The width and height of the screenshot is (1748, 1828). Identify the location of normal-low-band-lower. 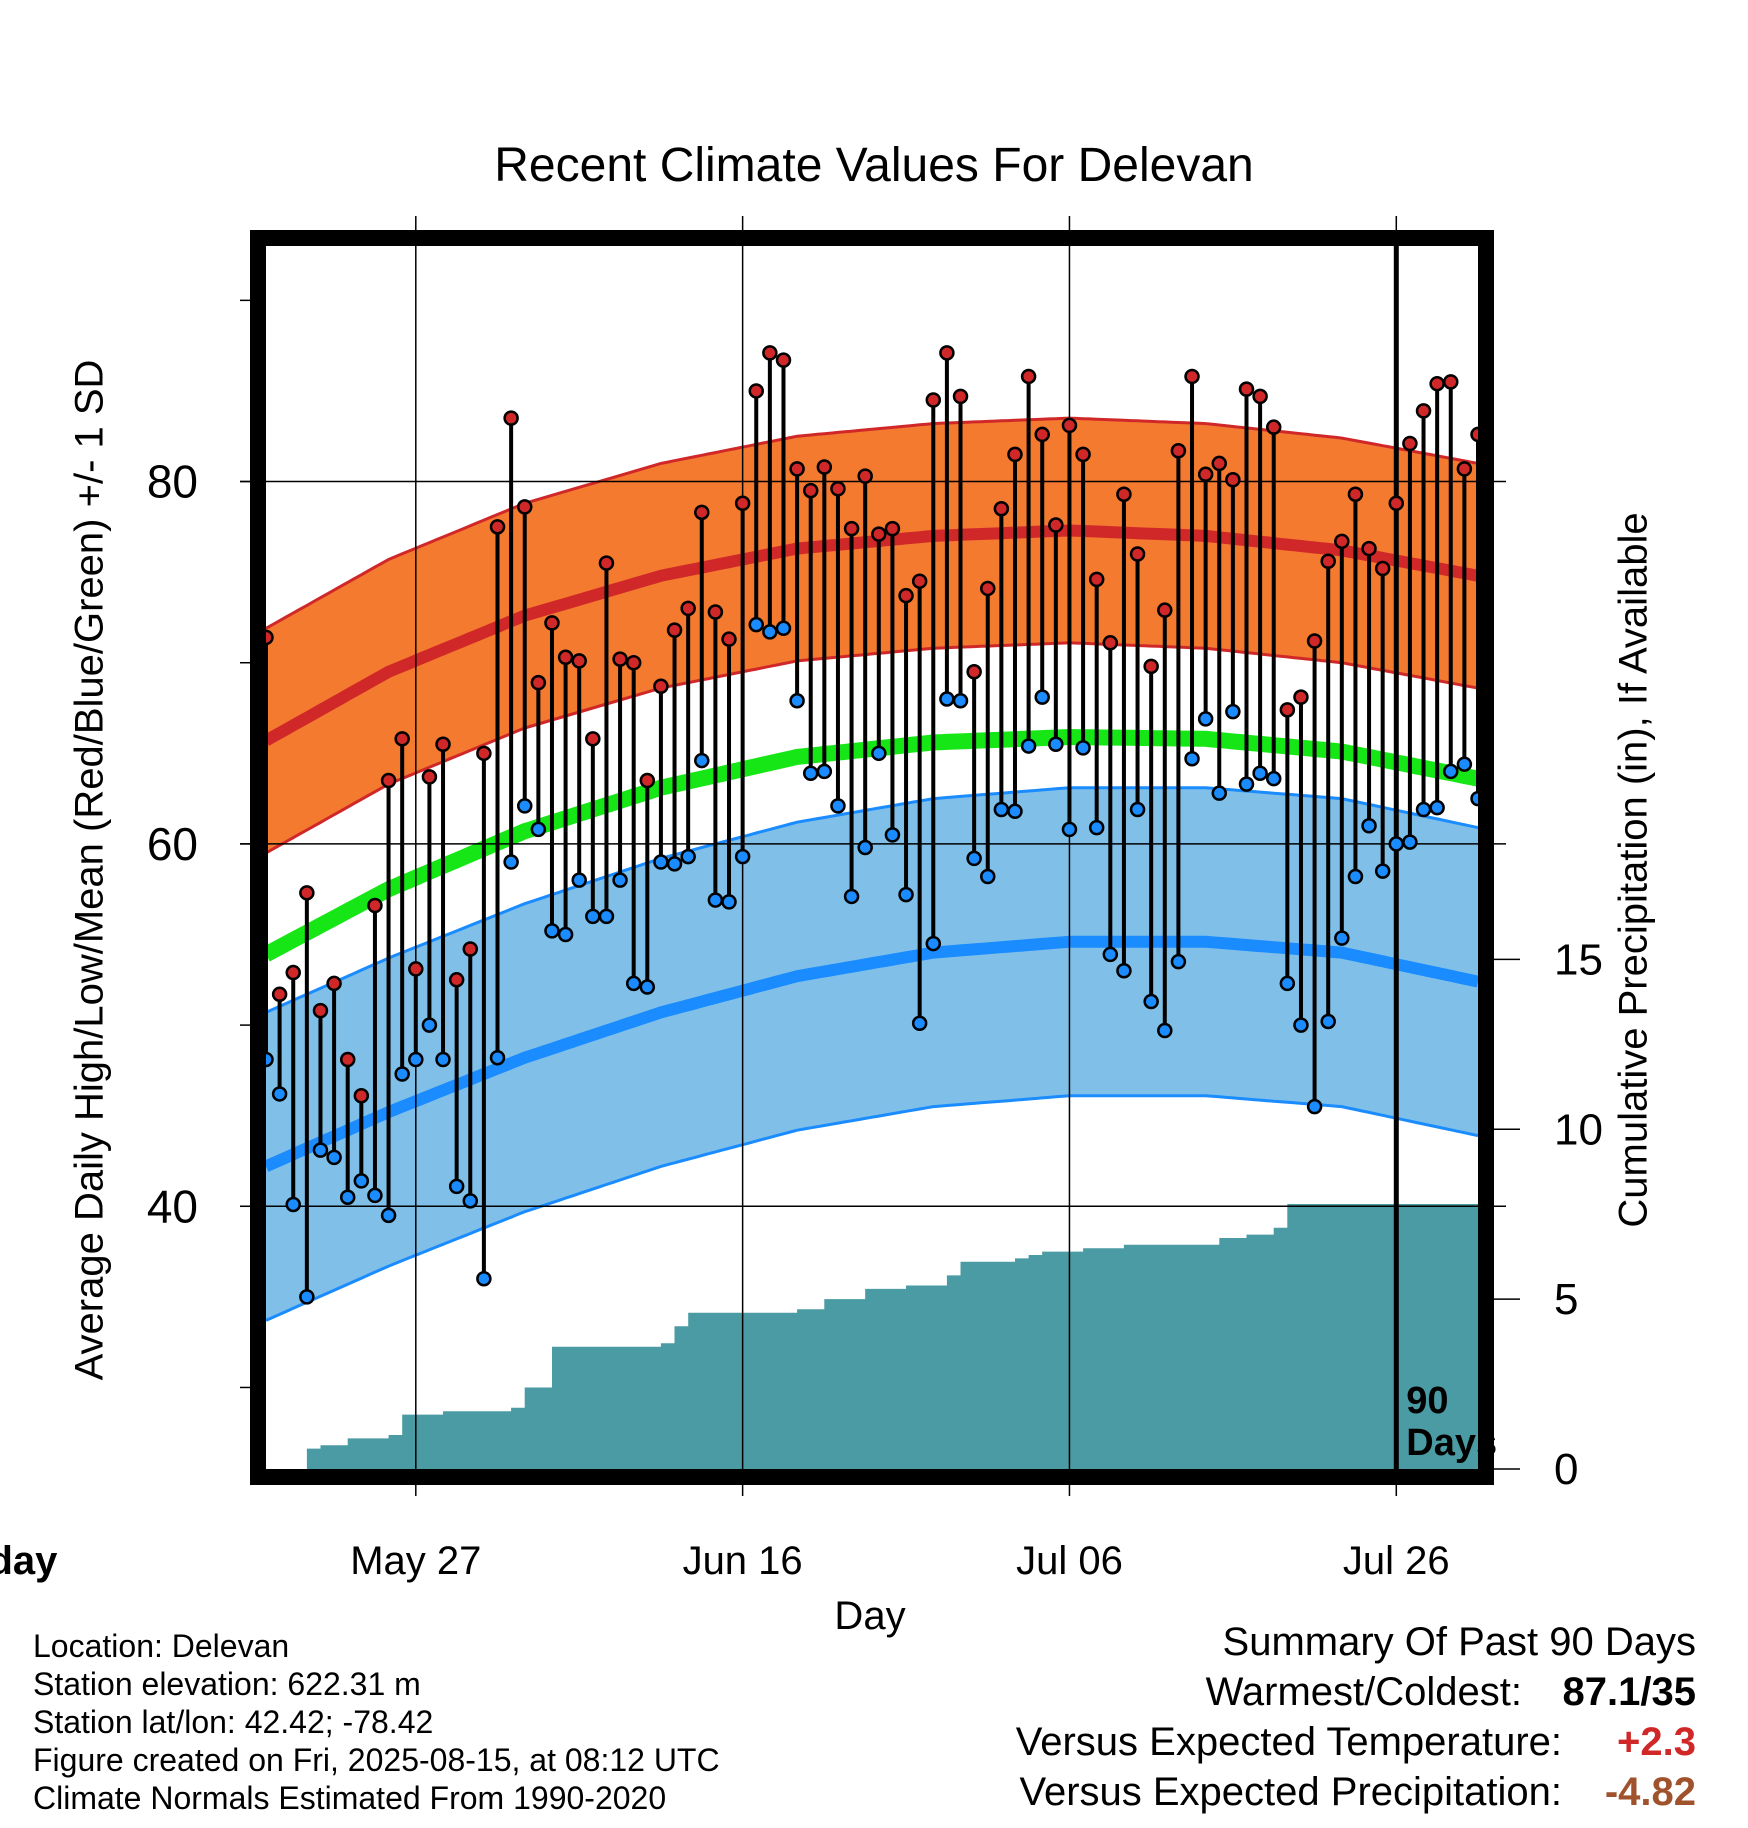
(872, 1208).